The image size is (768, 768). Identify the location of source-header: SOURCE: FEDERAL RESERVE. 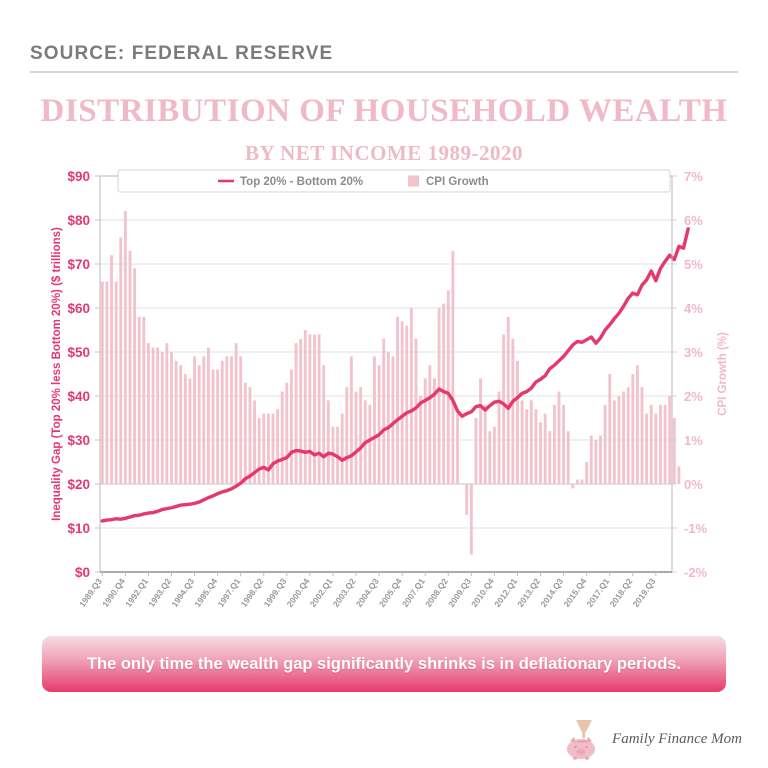
(384, 58).